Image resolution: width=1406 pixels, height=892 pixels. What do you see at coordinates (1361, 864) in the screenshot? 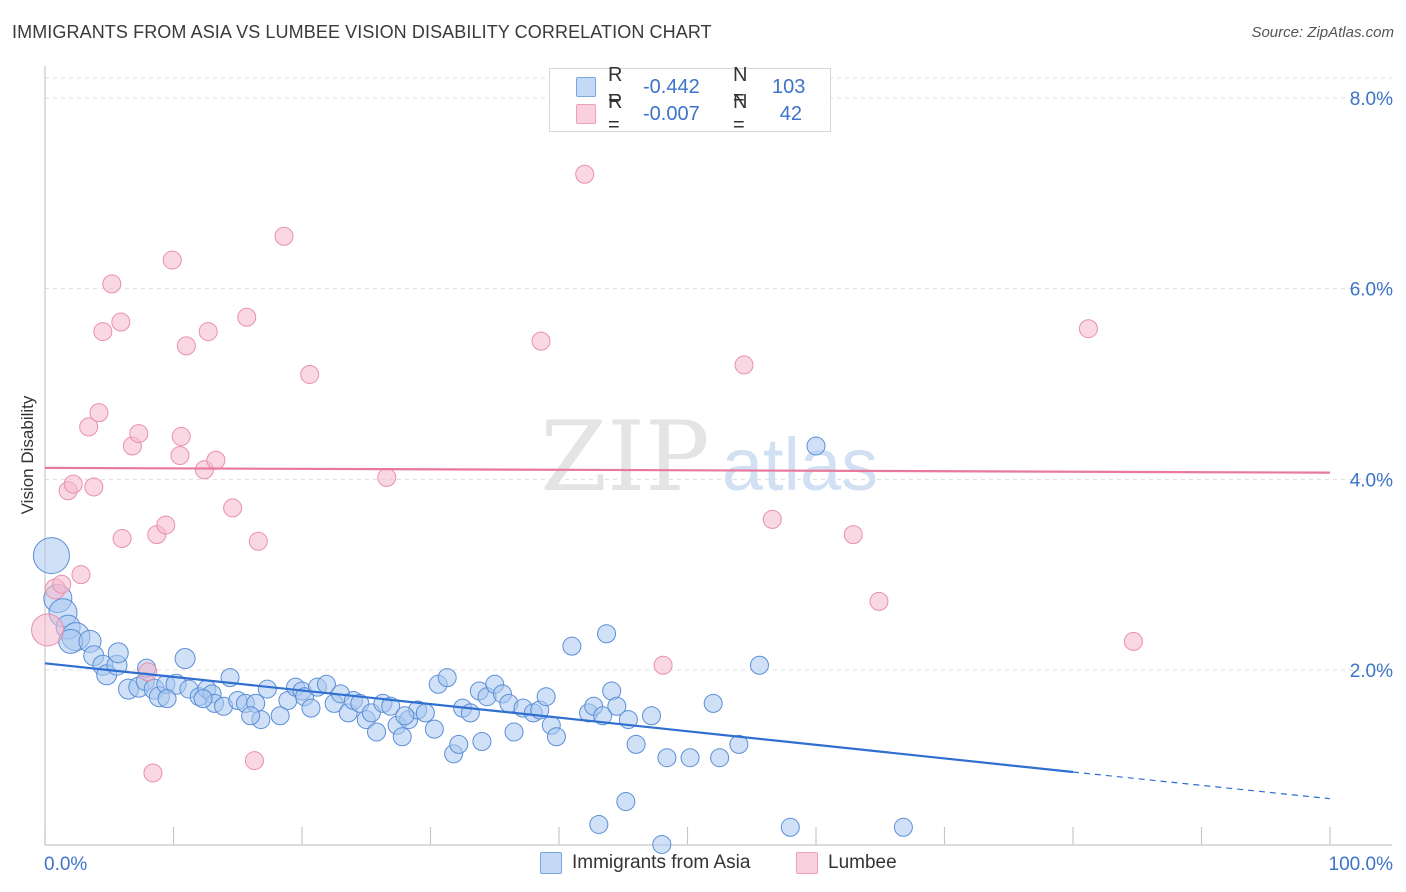
I see `x-tick-label: 100.0%` at bounding box center [1361, 864].